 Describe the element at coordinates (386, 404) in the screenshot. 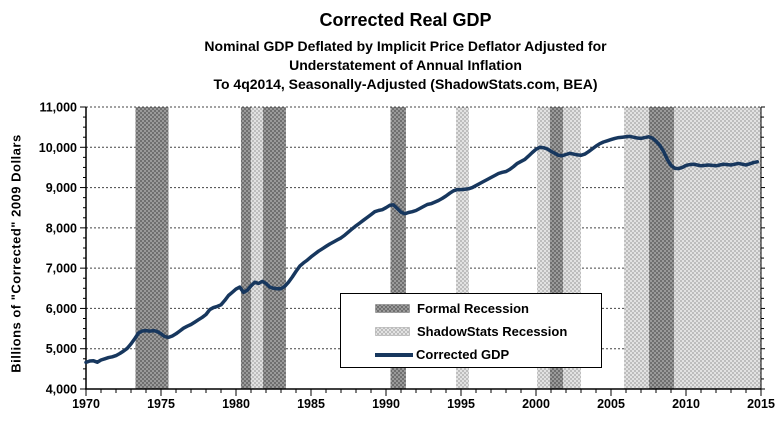

I see `x-tick-label: 1990` at that location.